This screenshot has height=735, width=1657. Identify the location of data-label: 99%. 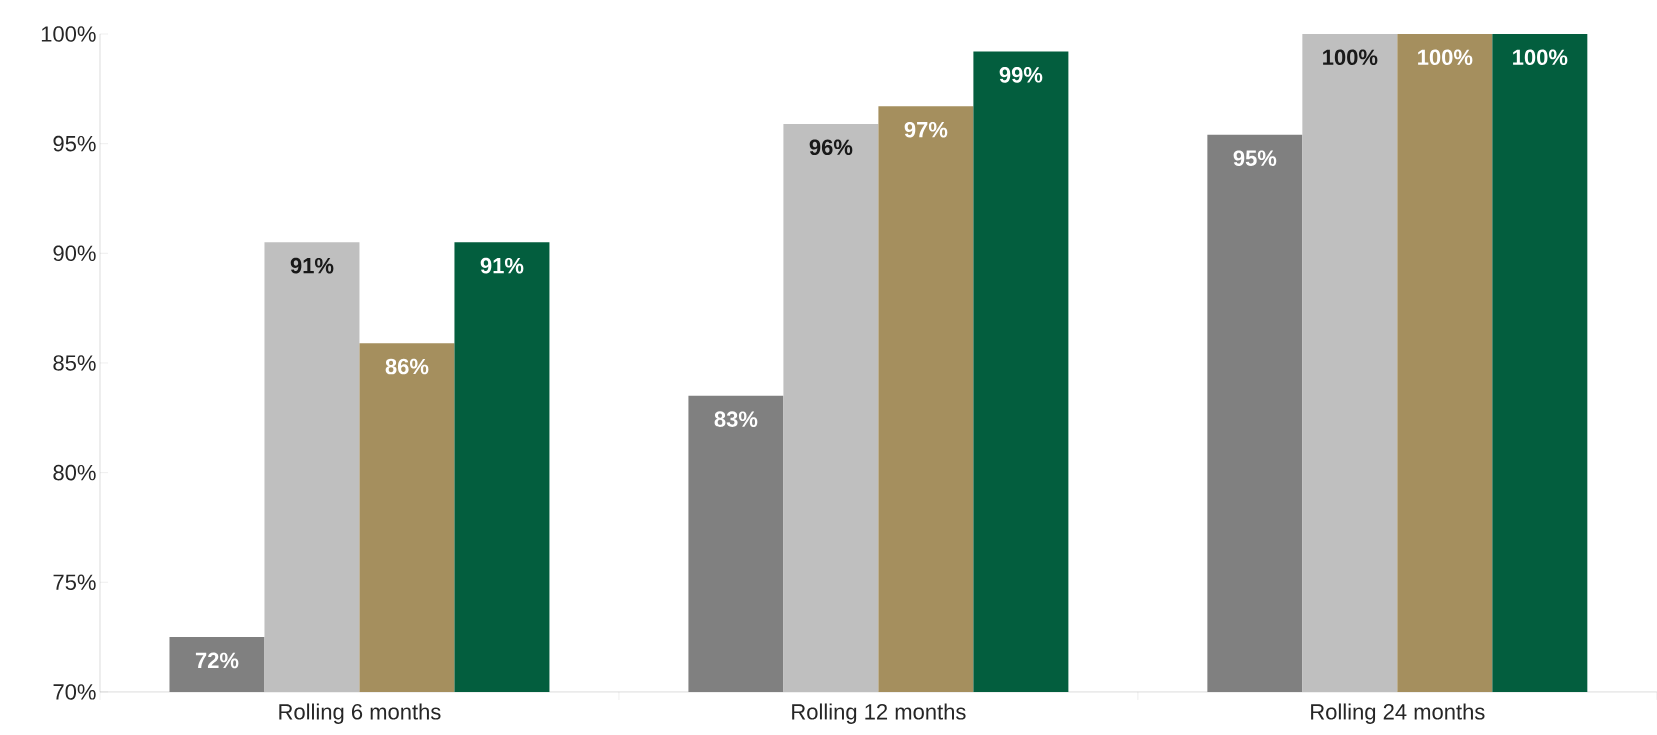
(1021, 75).